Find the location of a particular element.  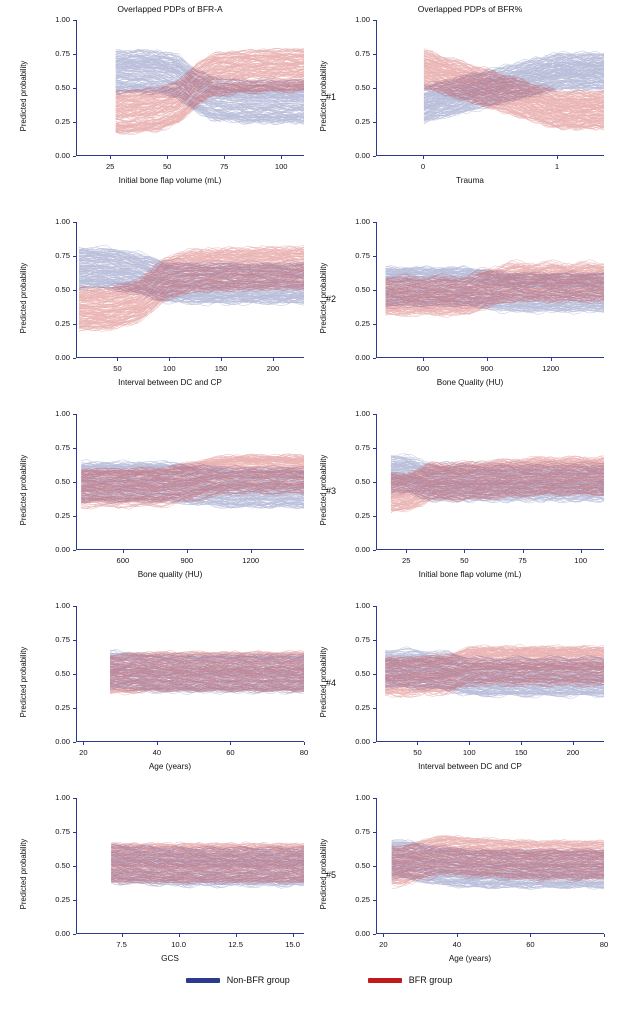

x-axis-label-right-1: Trauma is located at coordinates (470, 180).